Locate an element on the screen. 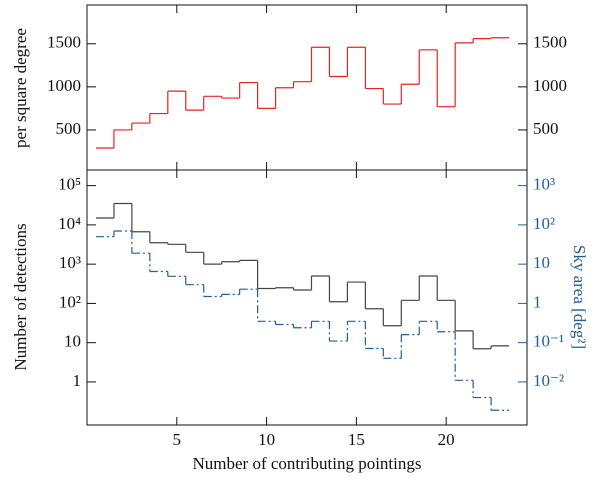 The image size is (594, 480). y-axis-label: per square degree is located at coordinates (20, 88).